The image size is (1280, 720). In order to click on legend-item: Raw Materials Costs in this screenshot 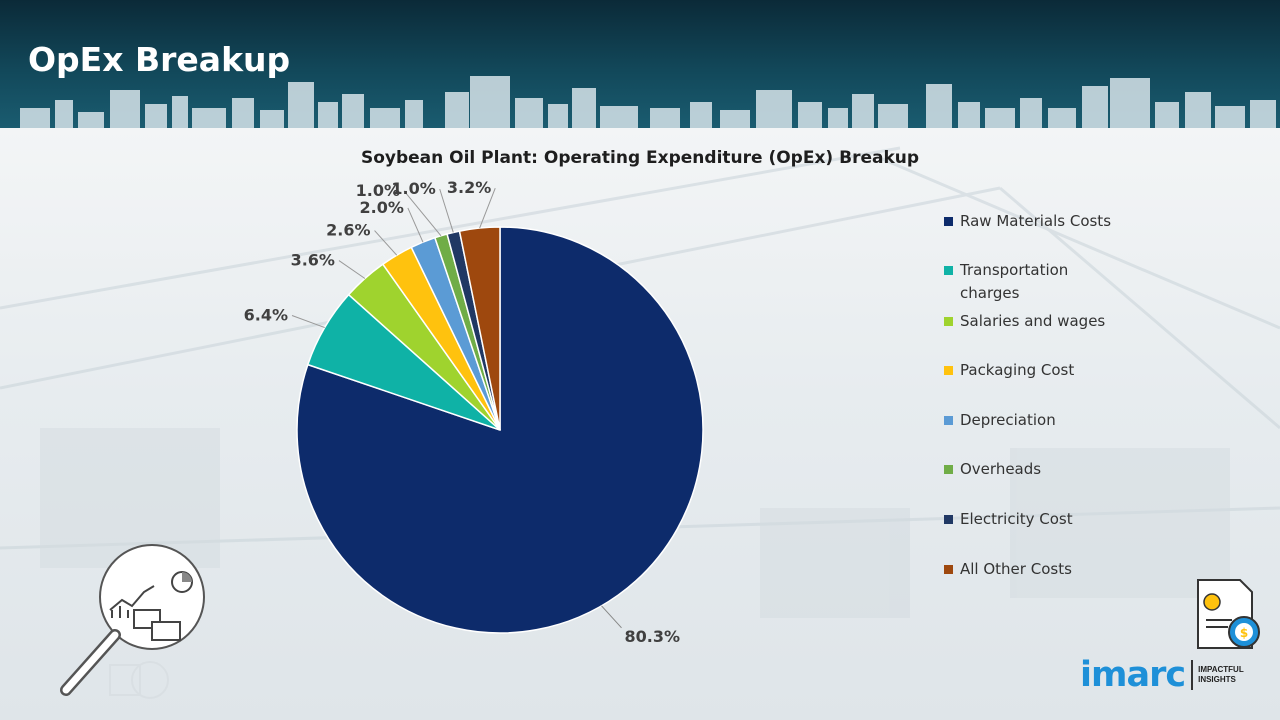, I will do `click(1039, 221)`.